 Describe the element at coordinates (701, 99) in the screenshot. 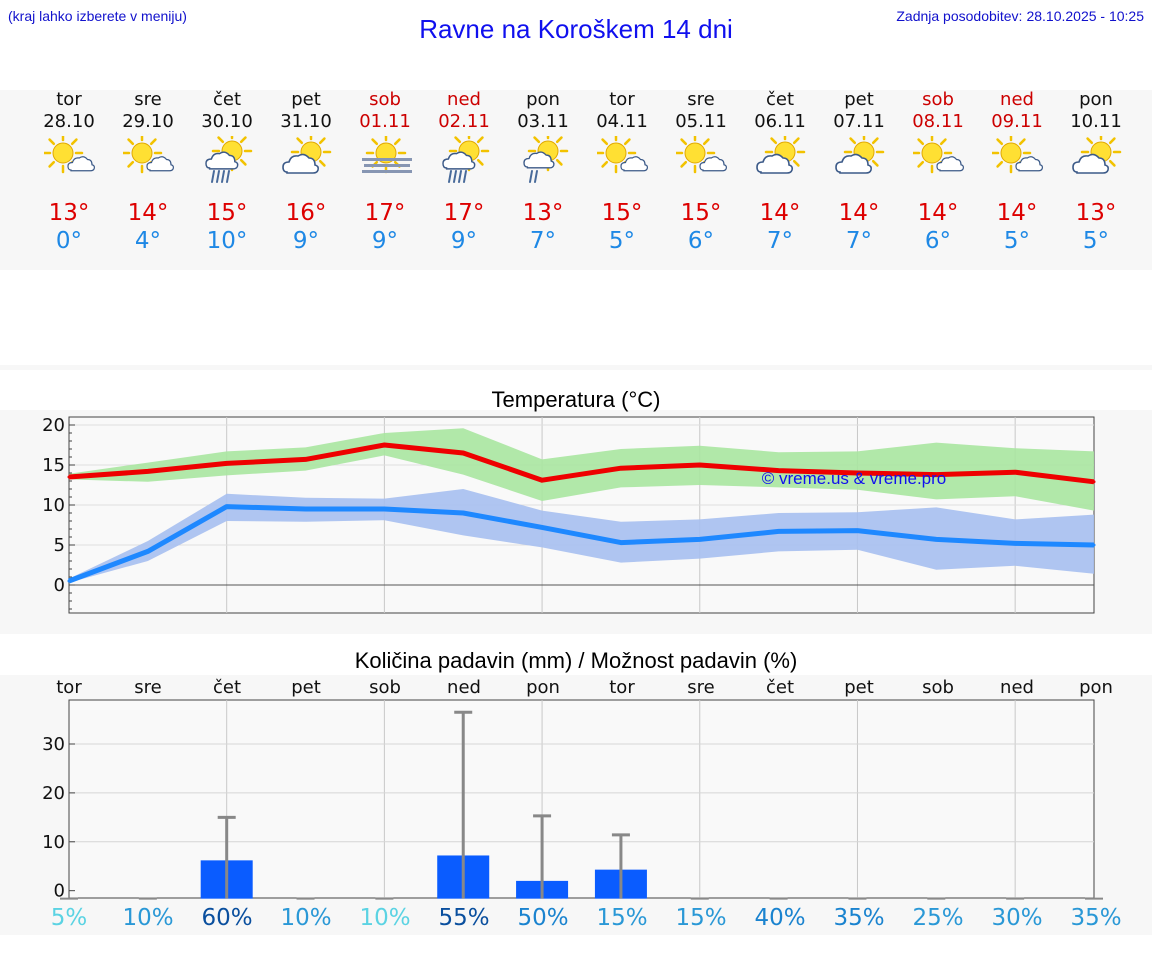

I see `day-name: sre` at that location.